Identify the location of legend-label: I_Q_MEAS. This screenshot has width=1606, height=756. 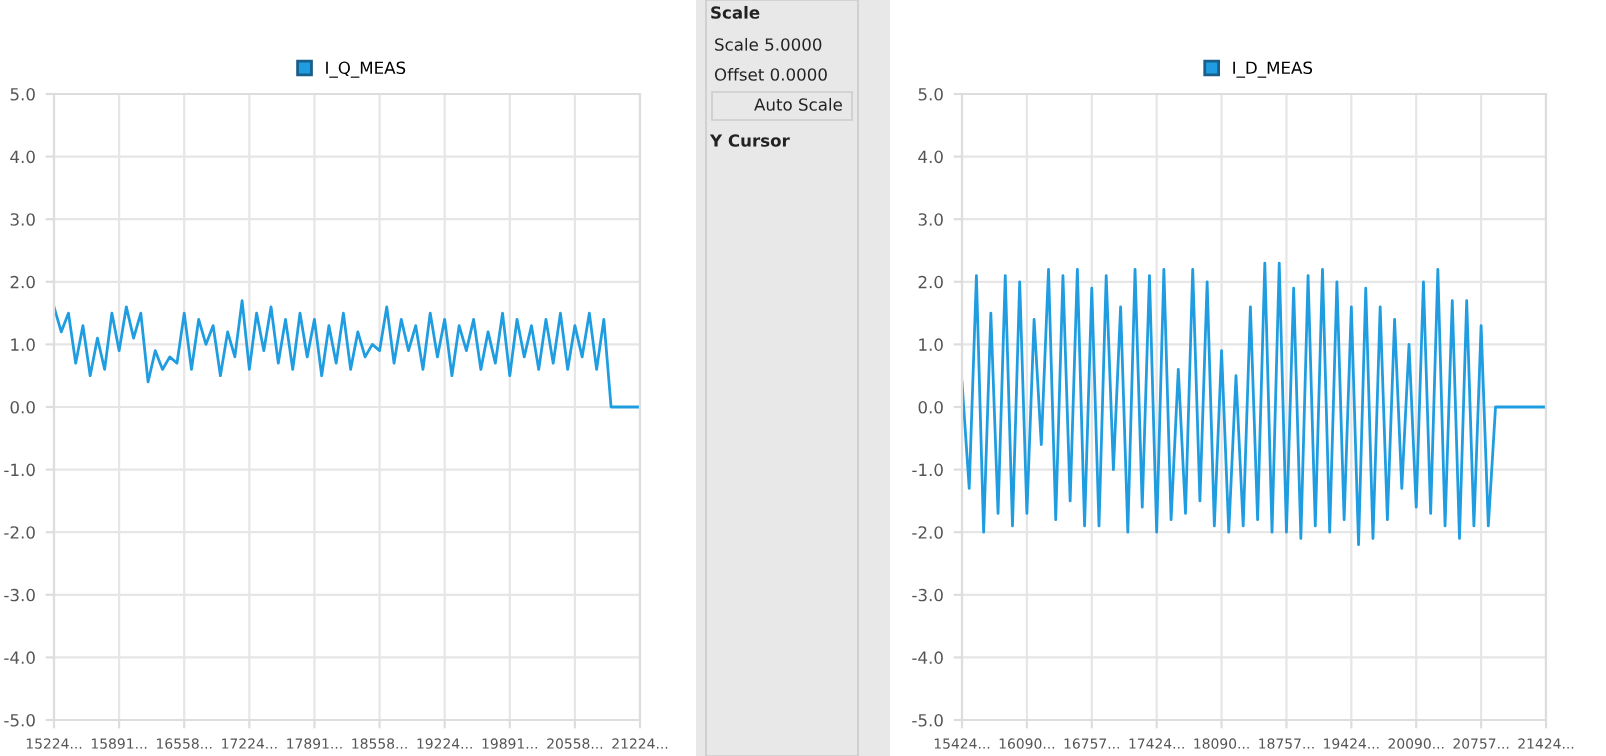
(366, 69).